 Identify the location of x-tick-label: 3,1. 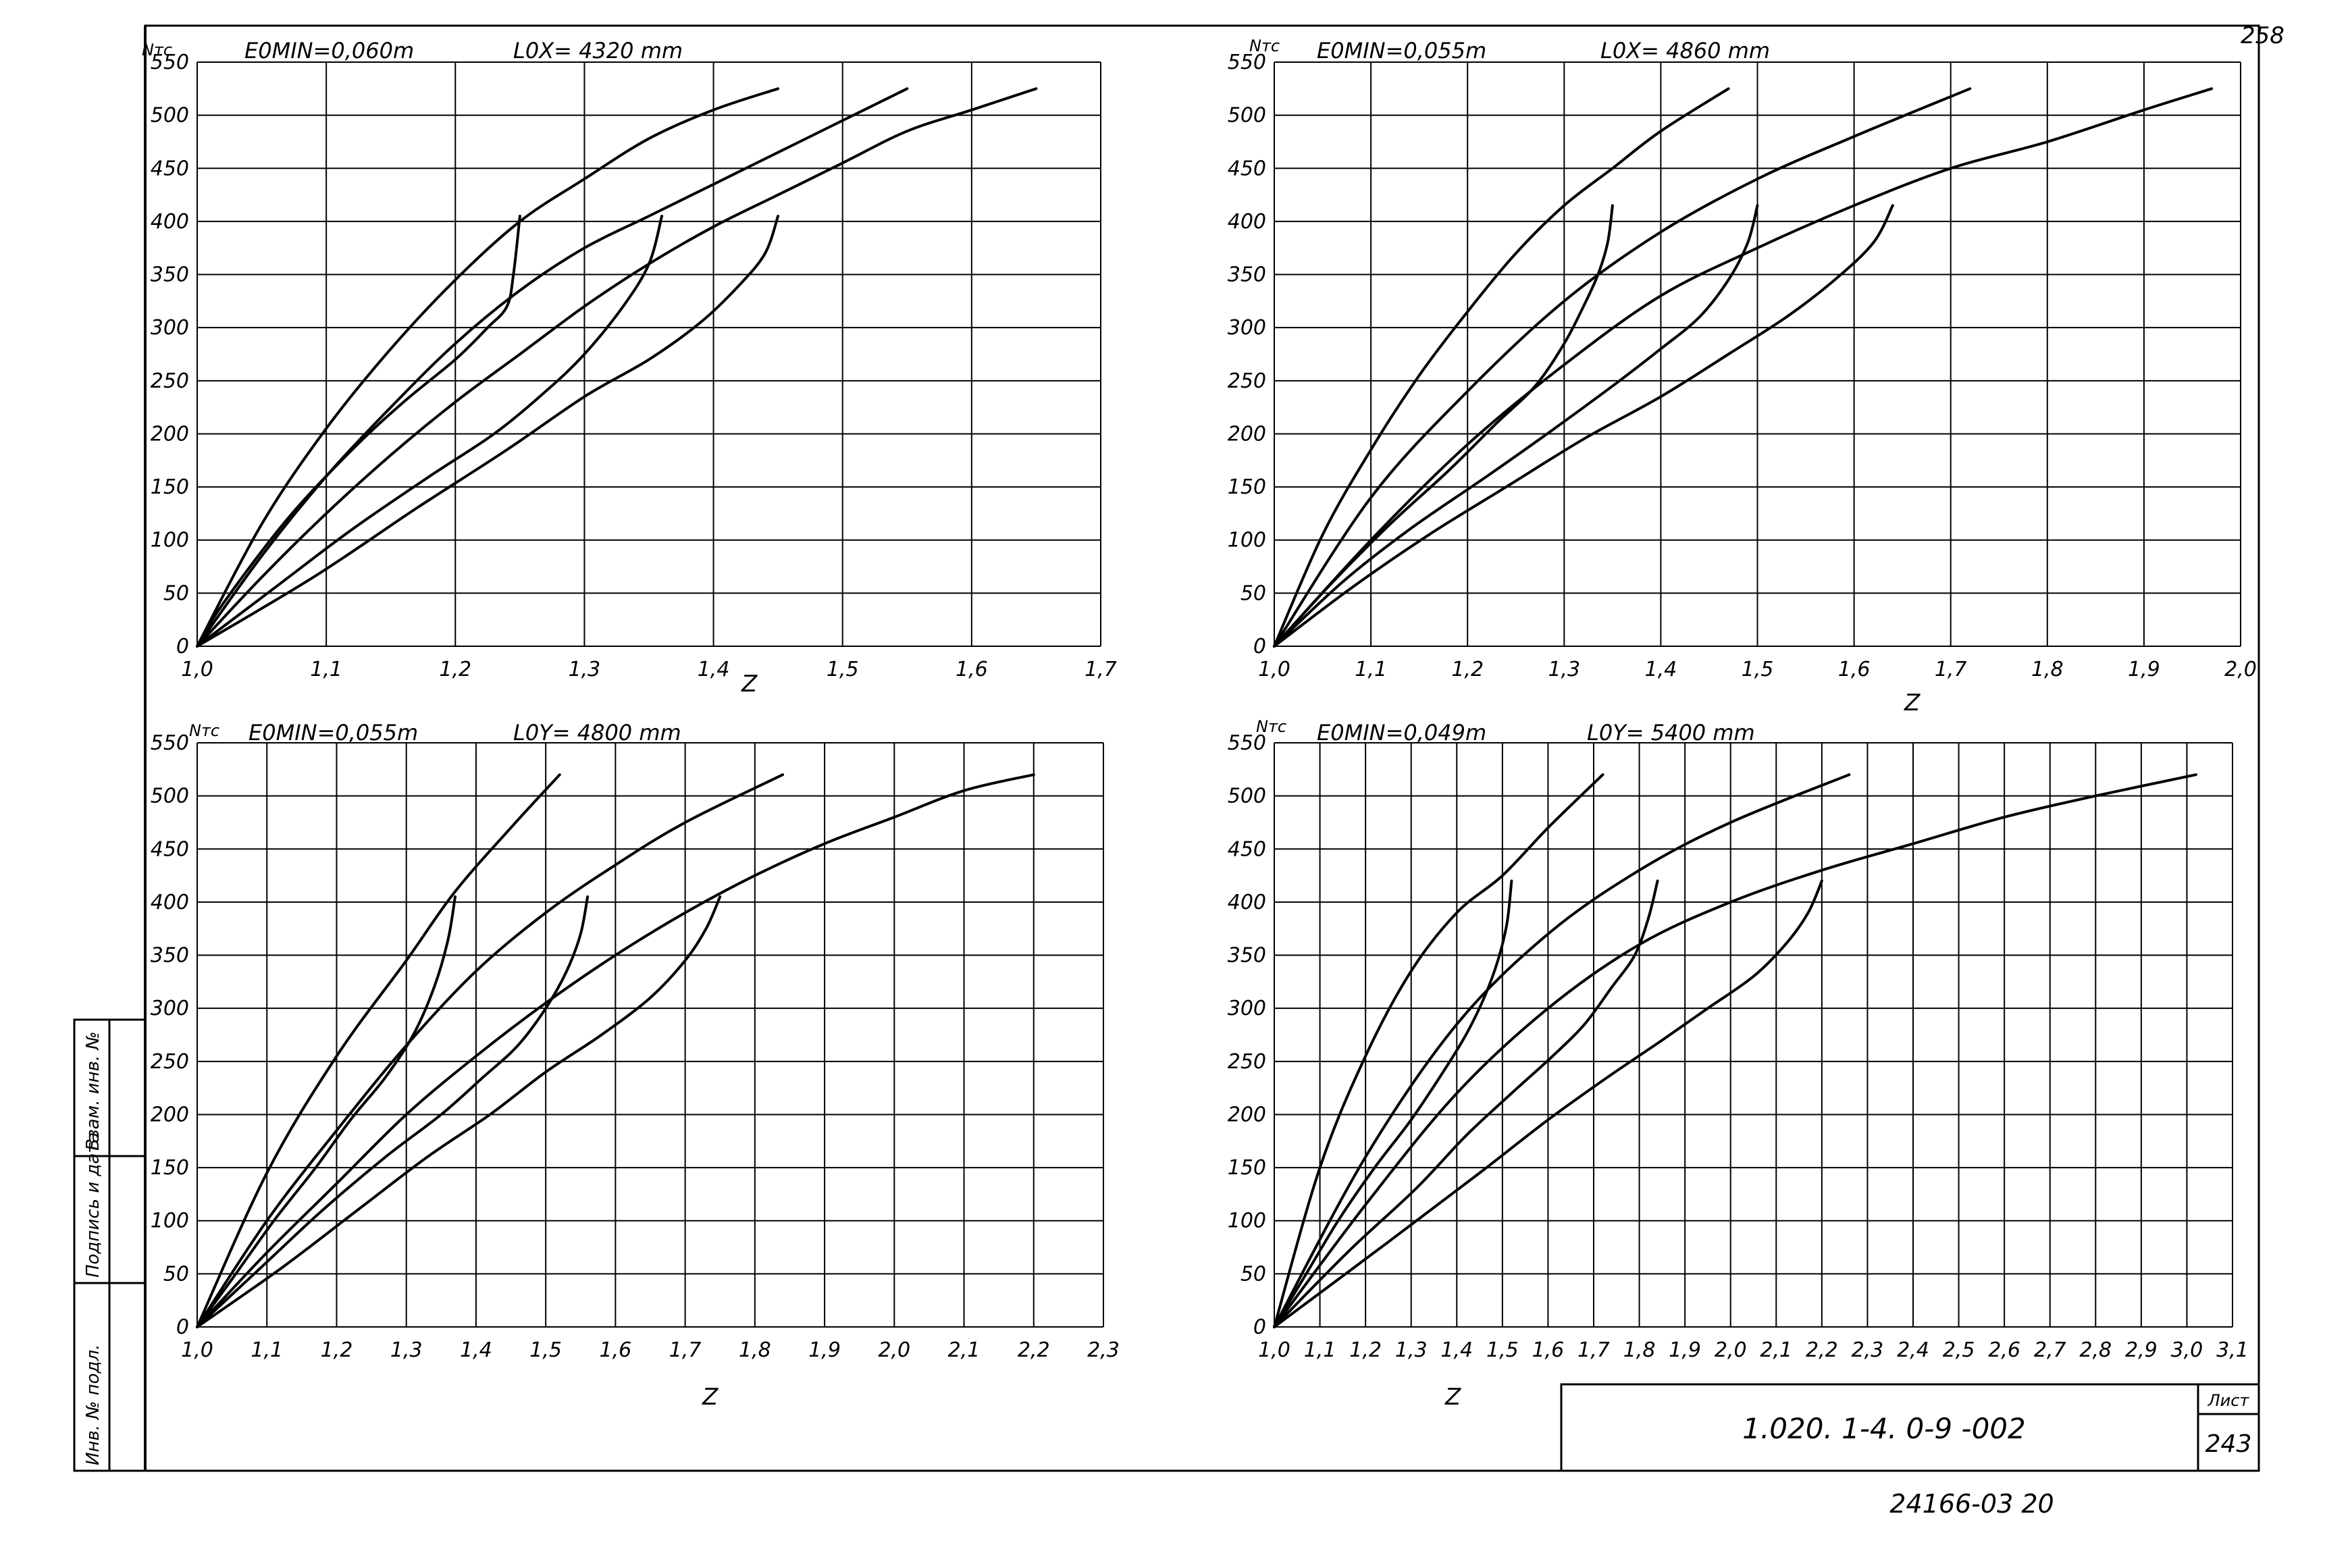
(2232, 1350).